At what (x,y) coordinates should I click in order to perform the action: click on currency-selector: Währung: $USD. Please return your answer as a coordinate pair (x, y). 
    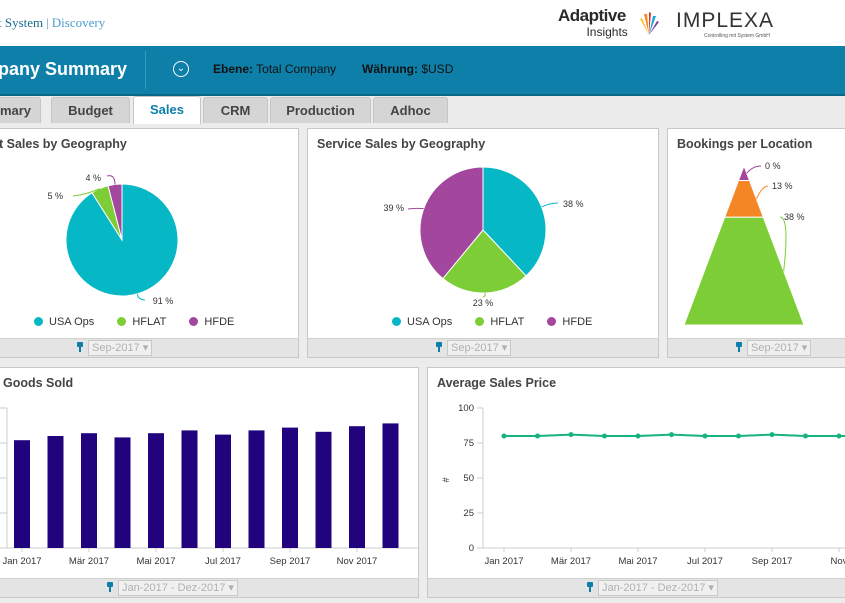
    Looking at the image, I should click on (407, 69).